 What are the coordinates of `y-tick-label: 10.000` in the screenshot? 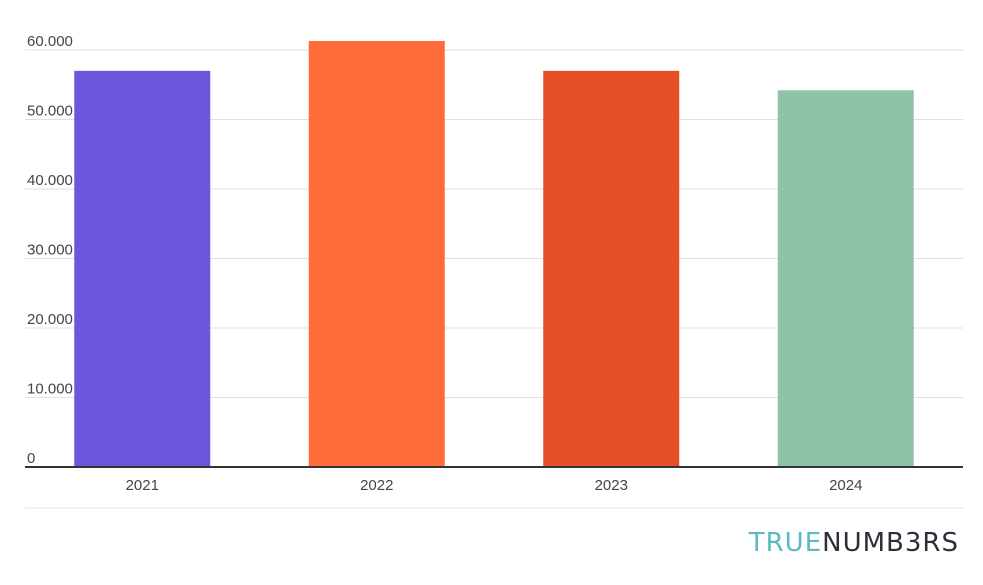 It's located at (50, 389).